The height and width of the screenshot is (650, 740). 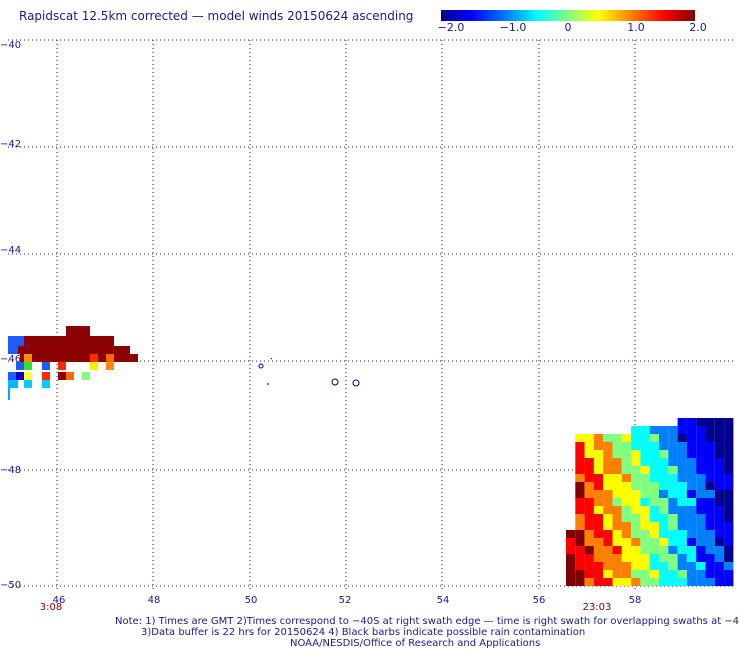 What do you see at coordinates (513, 27) in the screenshot?
I see `colorbar-label: −1.0` at bounding box center [513, 27].